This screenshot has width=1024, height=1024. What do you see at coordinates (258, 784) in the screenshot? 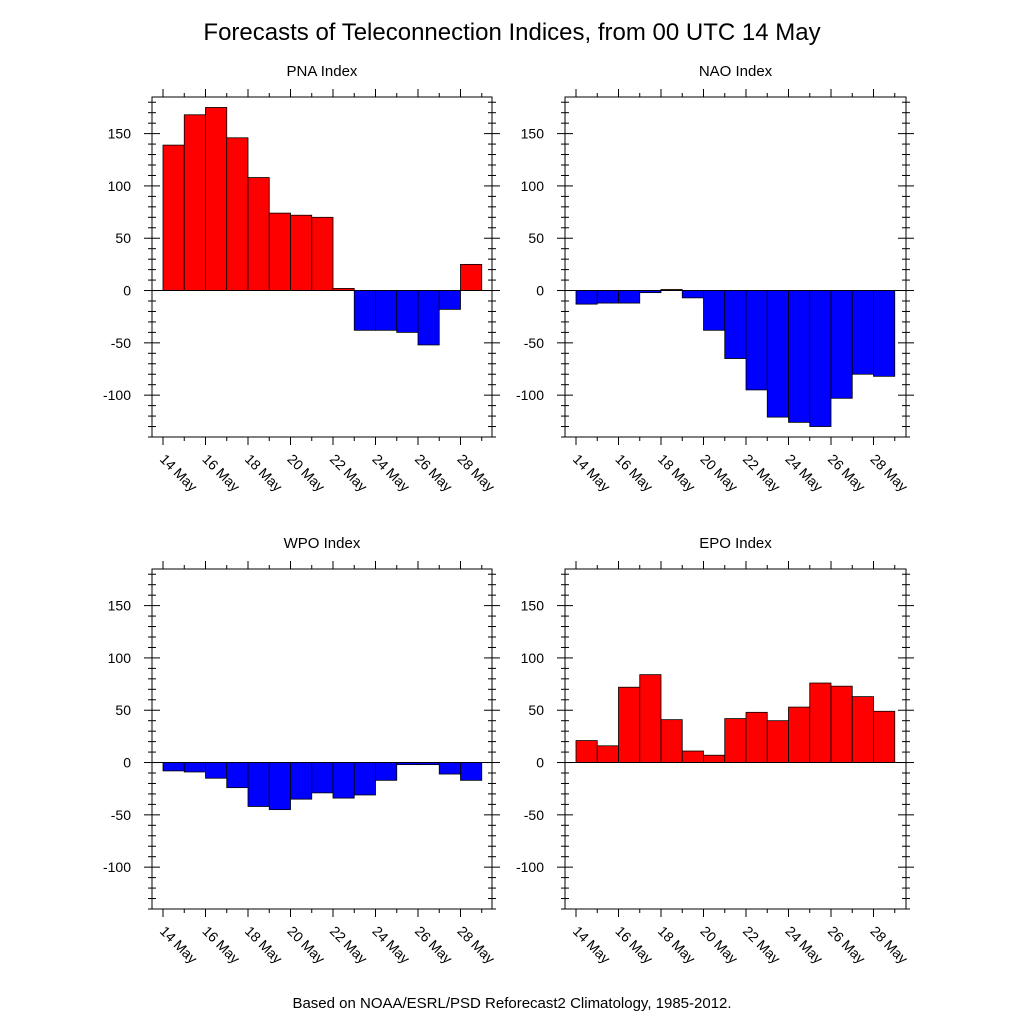
I see `wpo-index-bar-18-may` at bounding box center [258, 784].